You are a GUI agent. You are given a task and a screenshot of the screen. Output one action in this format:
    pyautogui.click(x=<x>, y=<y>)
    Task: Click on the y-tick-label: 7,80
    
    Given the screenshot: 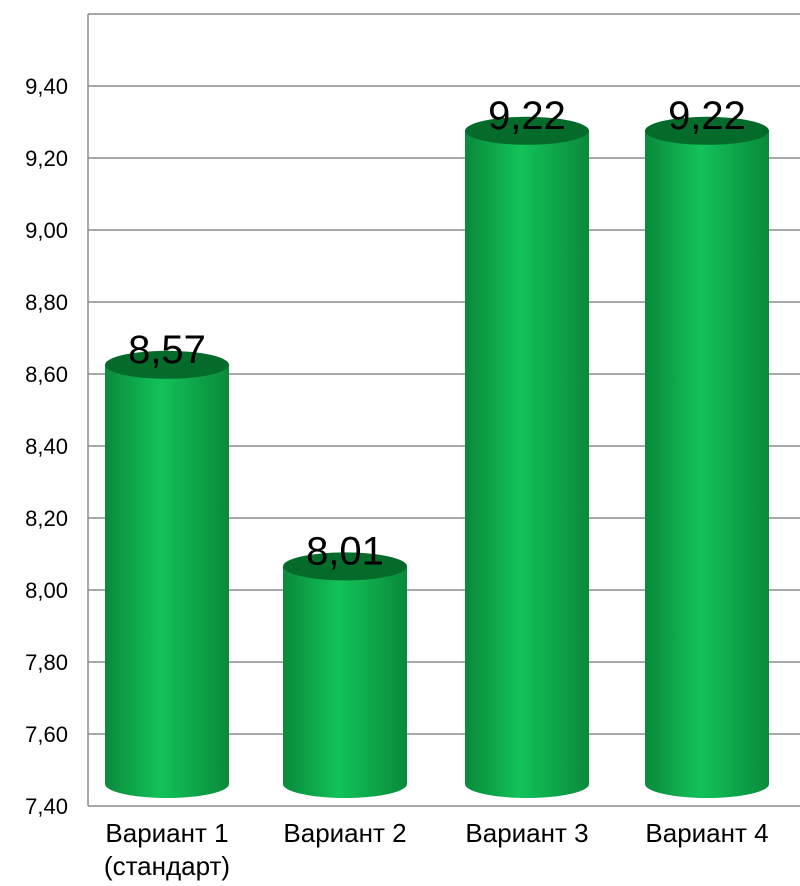 What is the action you would take?
    pyautogui.click(x=46, y=662)
    